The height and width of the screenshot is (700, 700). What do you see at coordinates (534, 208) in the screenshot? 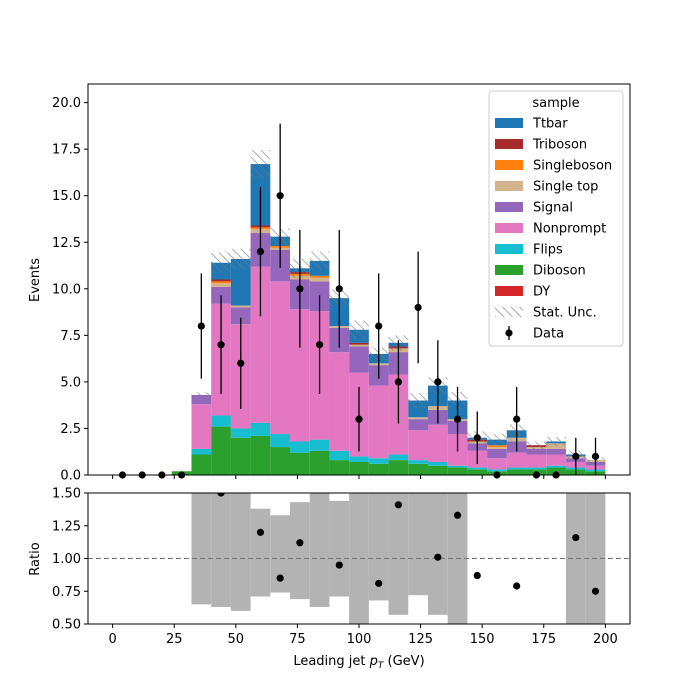
I see `legend-entry-signal: Signal` at bounding box center [534, 208].